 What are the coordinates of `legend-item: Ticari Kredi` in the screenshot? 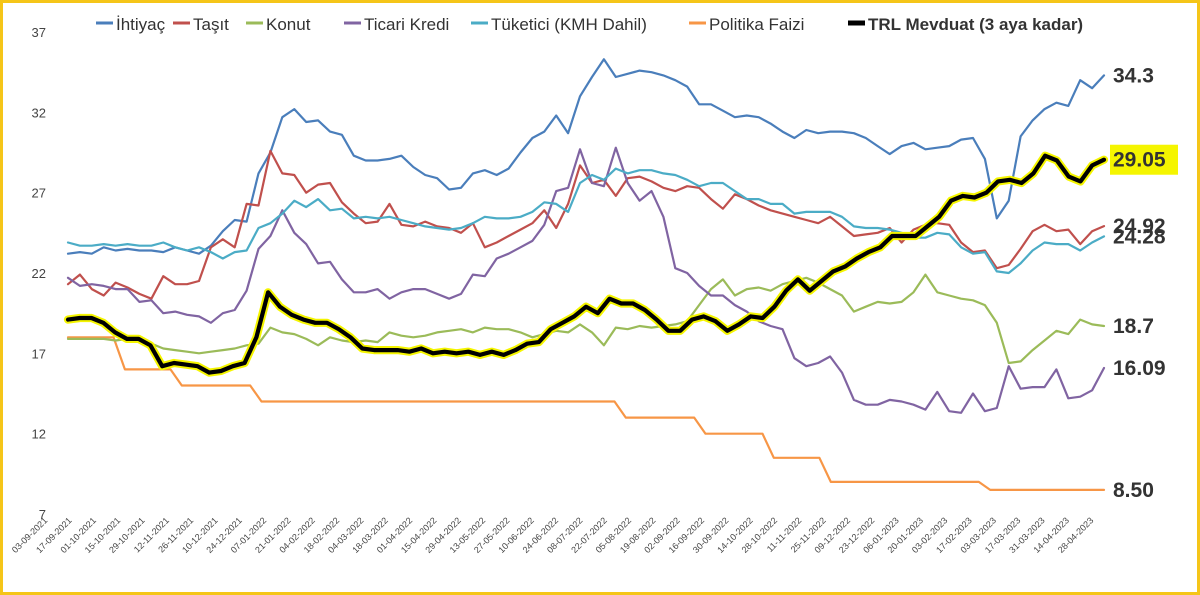 It's located at (396, 24).